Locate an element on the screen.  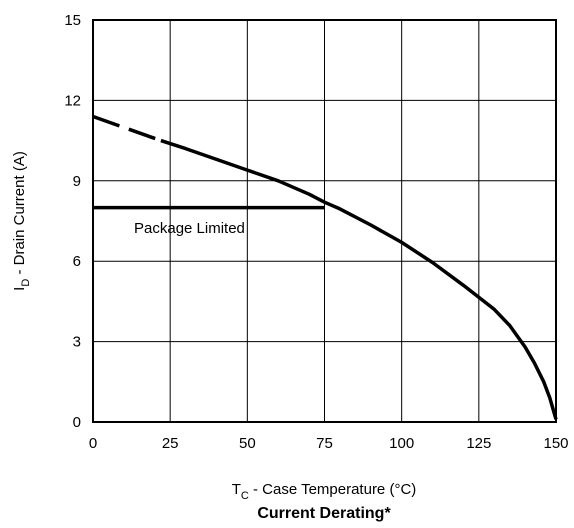
x-tick-label: 50 is located at coordinates (247, 443).